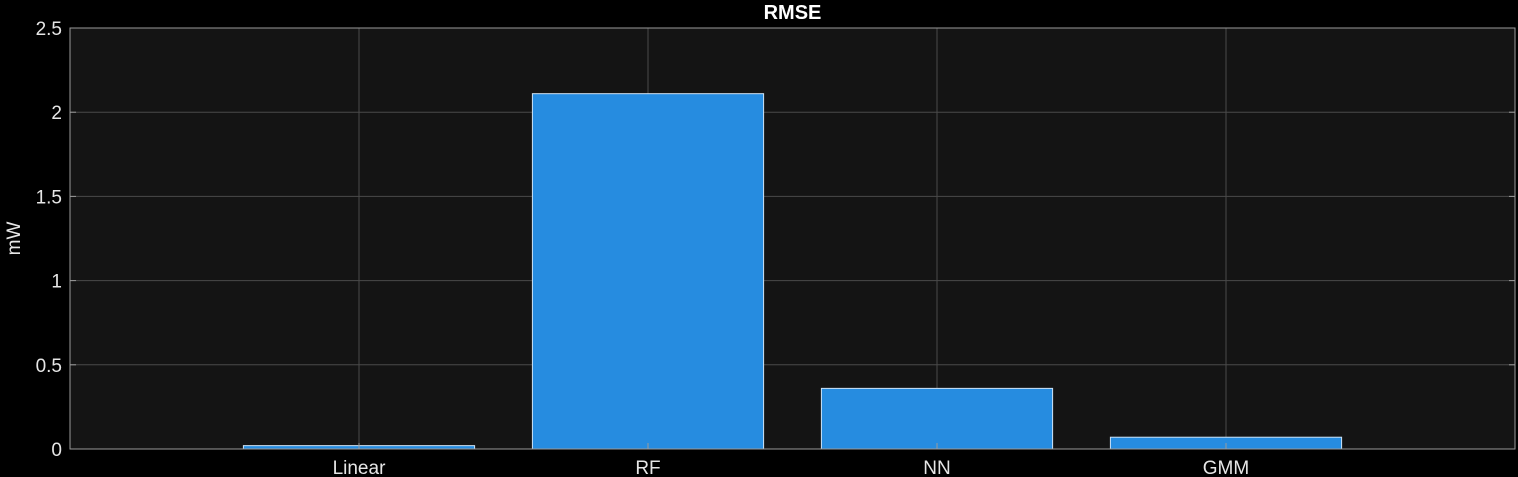 The image size is (1518, 477). I want to click on y-tick-label: 1, so click(56, 282).